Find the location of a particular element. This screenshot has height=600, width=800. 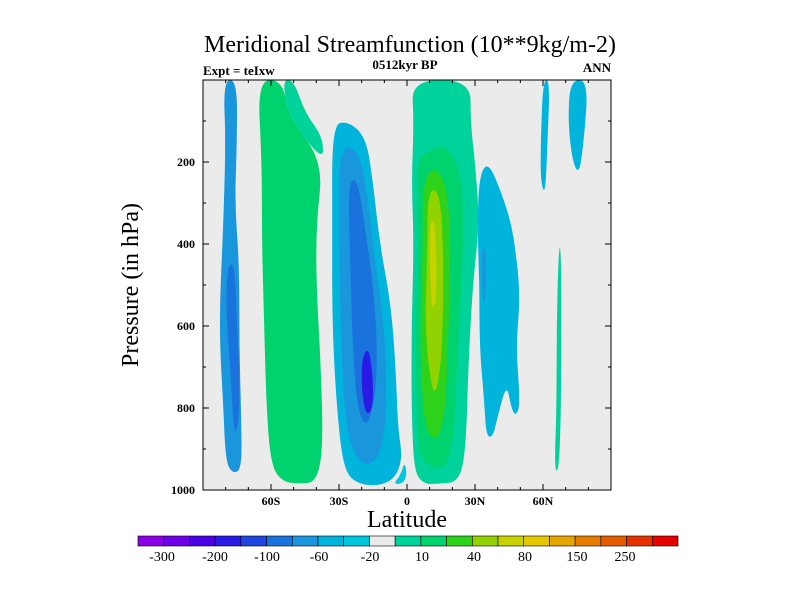

contour-nh-ferrel-core is located at coordinates (484, 275).